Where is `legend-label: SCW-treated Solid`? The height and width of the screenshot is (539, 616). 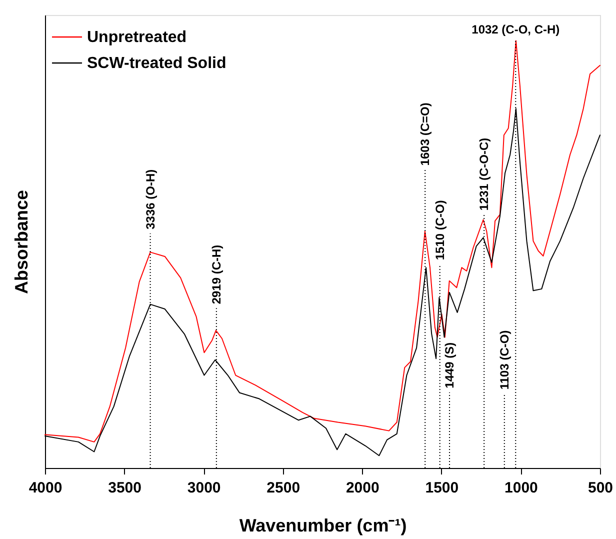 legend-label: SCW-treated Solid is located at coordinates (156, 63).